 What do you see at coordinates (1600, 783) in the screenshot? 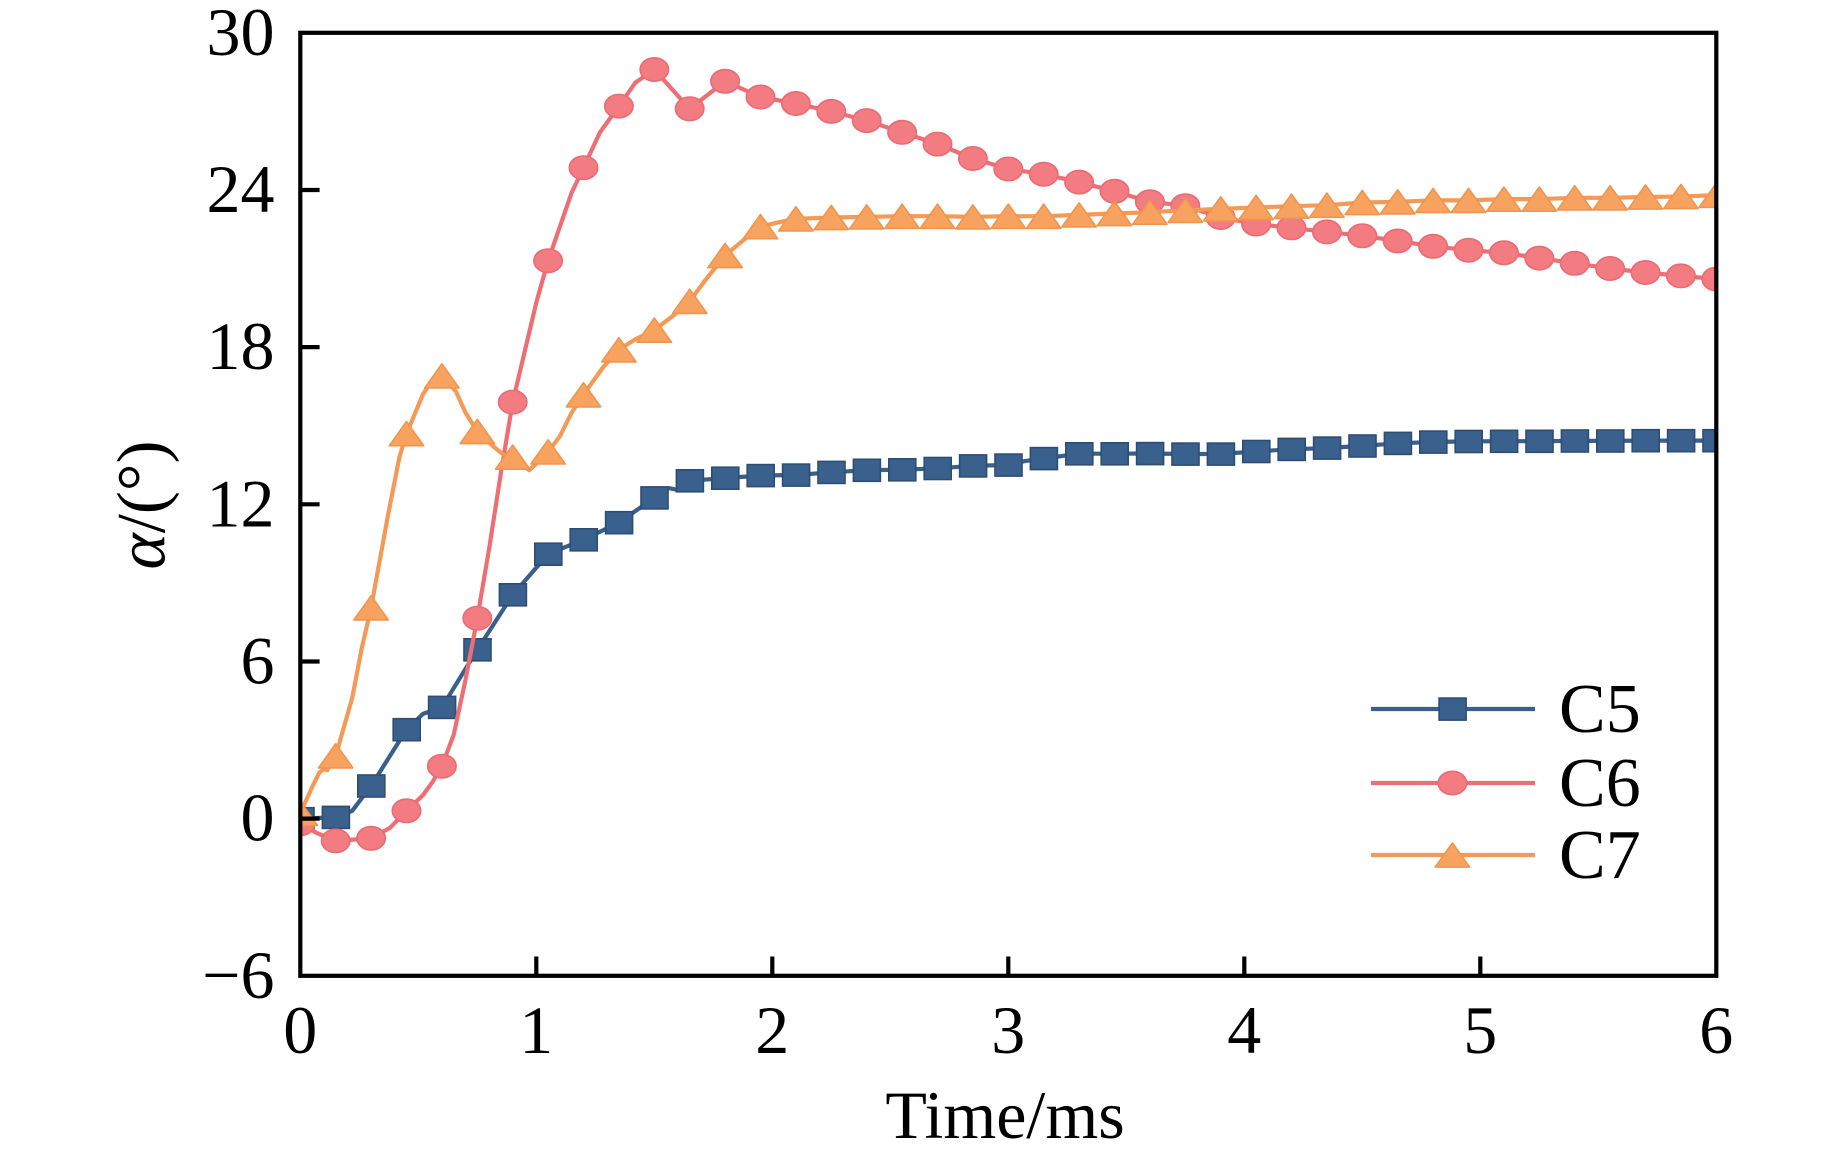
I see `svg-text: C6` at bounding box center [1600, 783].